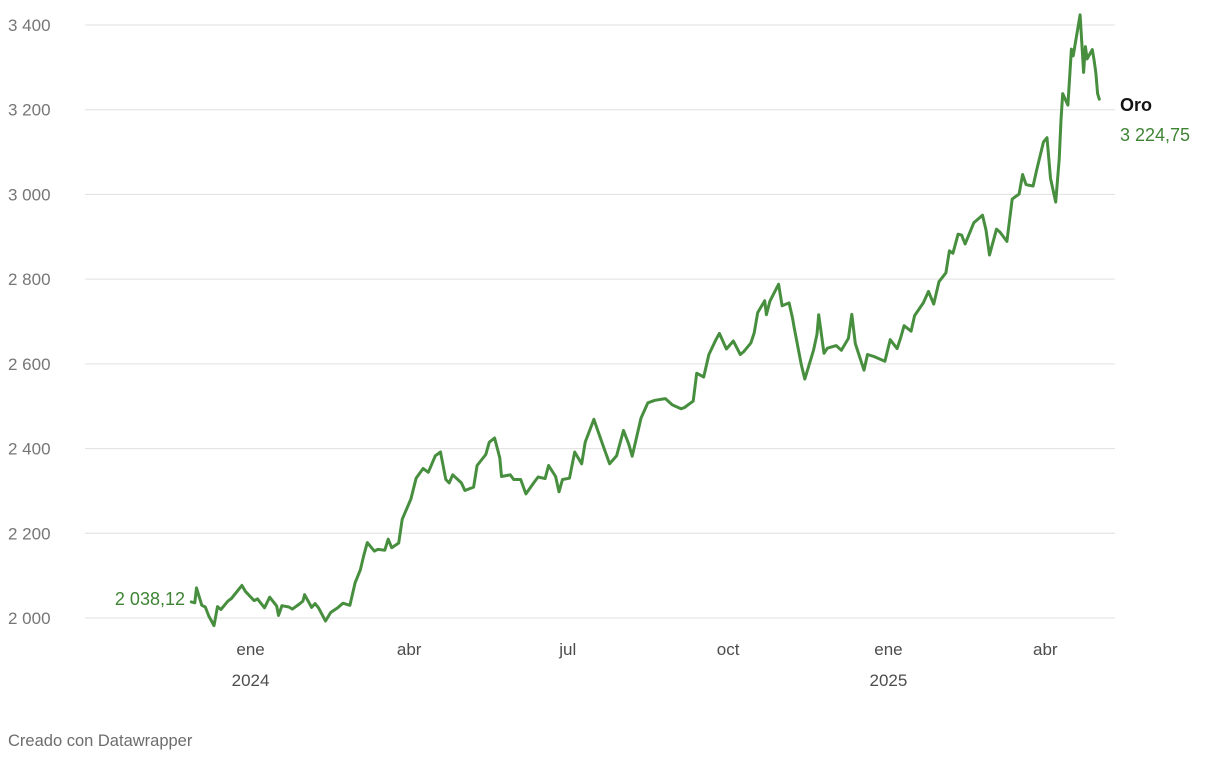 This screenshot has height=768, width=1220. I want to click on y-axis-tick-label: 2 600, so click(29, 364).